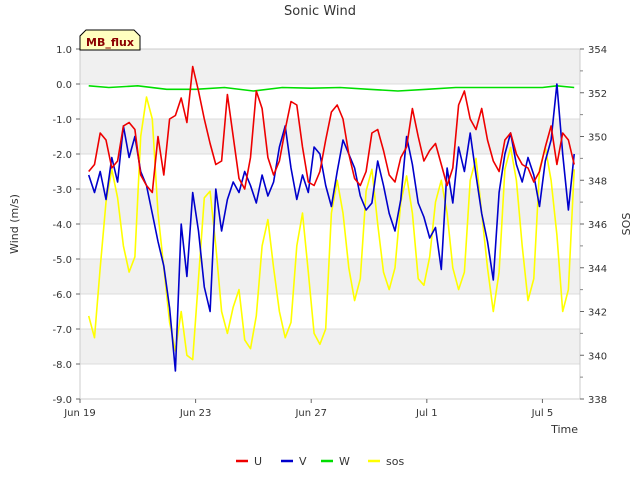 Image resolution: width=640 pixels, height=480 pixels. I want to click on badge-label: MB_flux, so click(110, 42).